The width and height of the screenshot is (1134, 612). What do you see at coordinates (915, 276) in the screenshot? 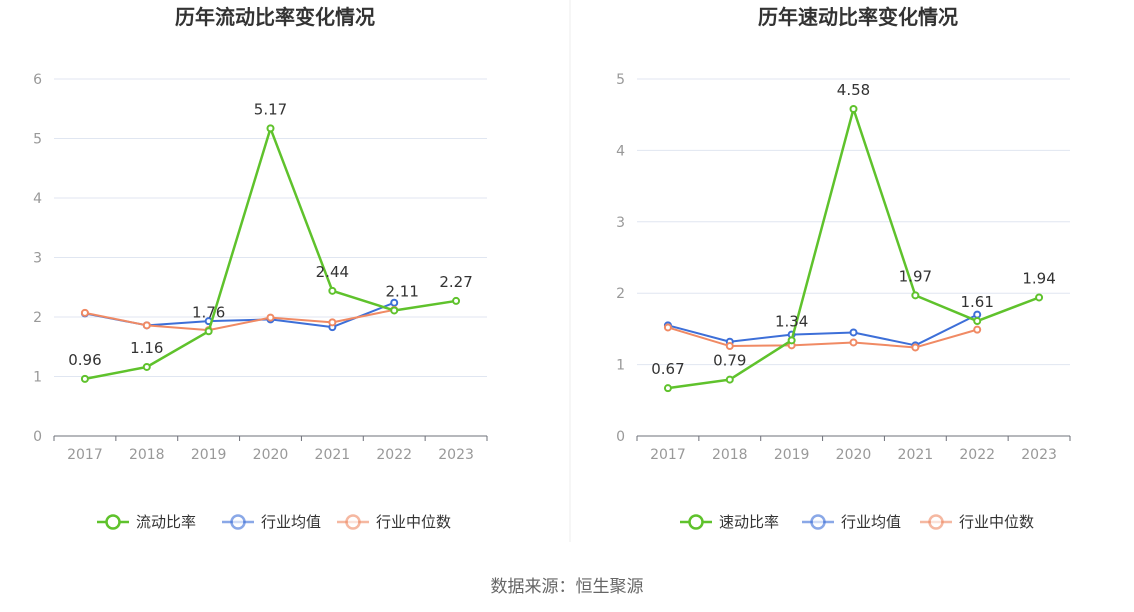
I see `data-label: 1.97` at bounding box center [915, 276].